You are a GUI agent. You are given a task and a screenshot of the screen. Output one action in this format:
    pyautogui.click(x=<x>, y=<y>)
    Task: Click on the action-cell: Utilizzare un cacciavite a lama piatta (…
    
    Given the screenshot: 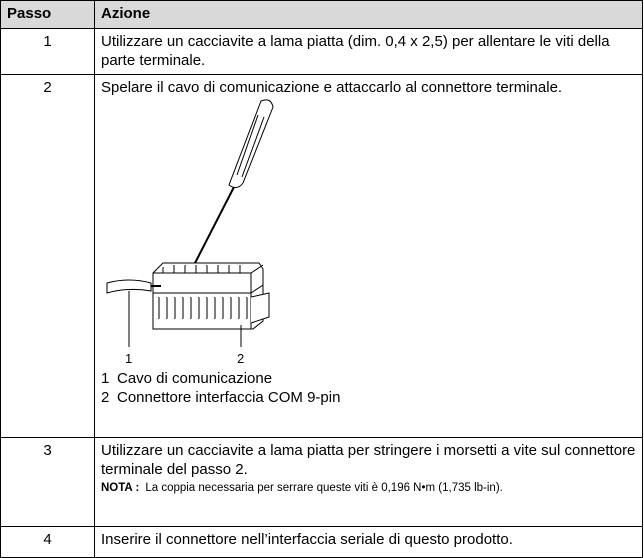 What is the action you would take?
    pyautogui.click(x=368, y=51)
    